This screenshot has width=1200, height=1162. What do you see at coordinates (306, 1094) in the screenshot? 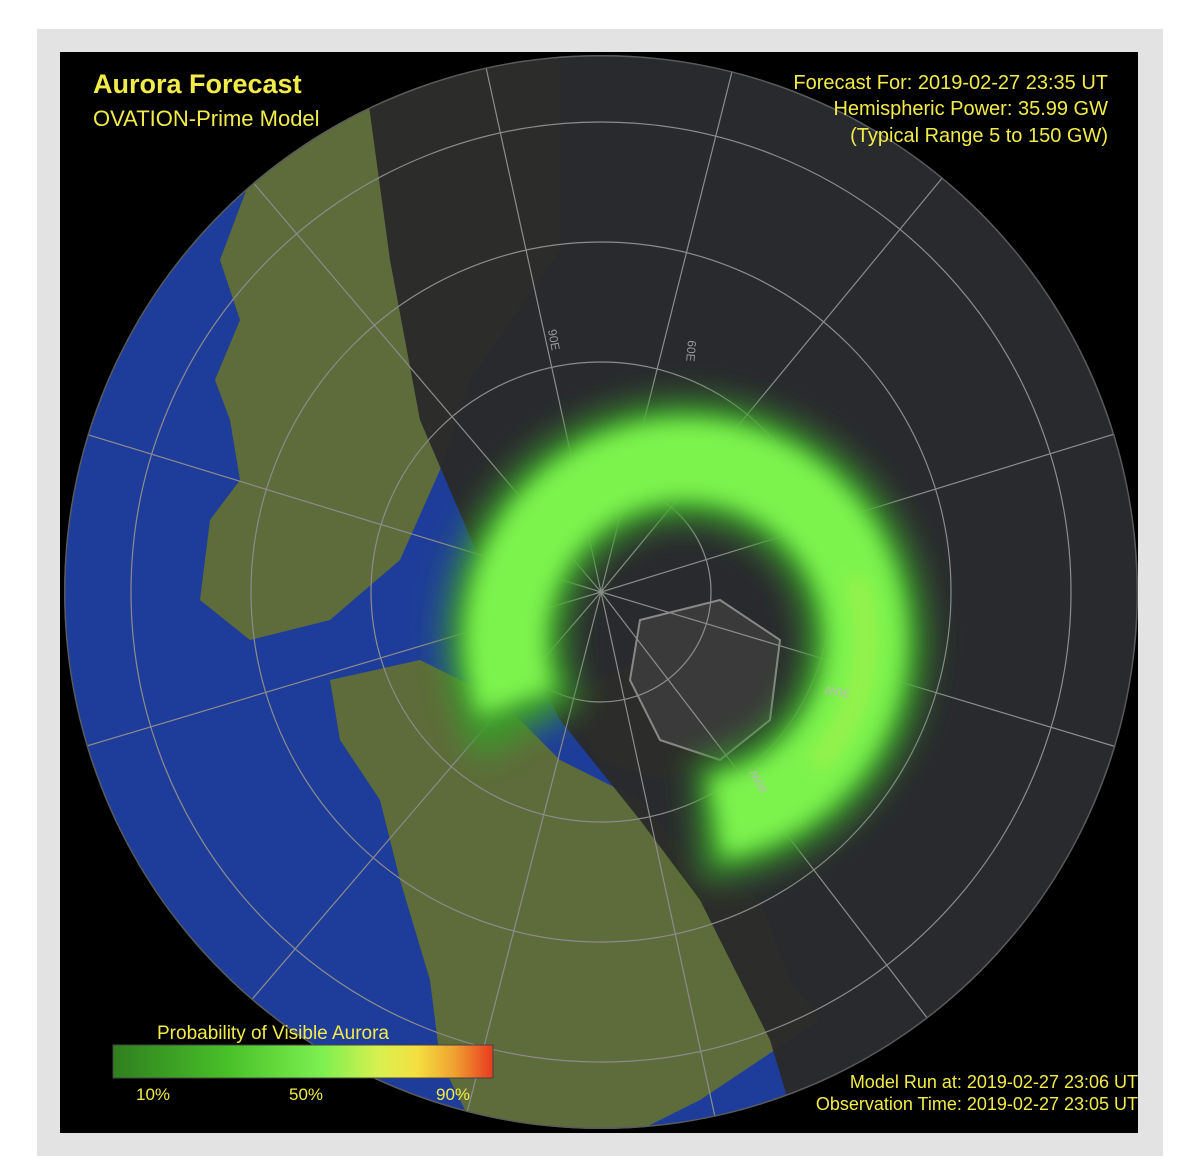
I see `legend-label: 50%` at bounding box center [306, 1094].